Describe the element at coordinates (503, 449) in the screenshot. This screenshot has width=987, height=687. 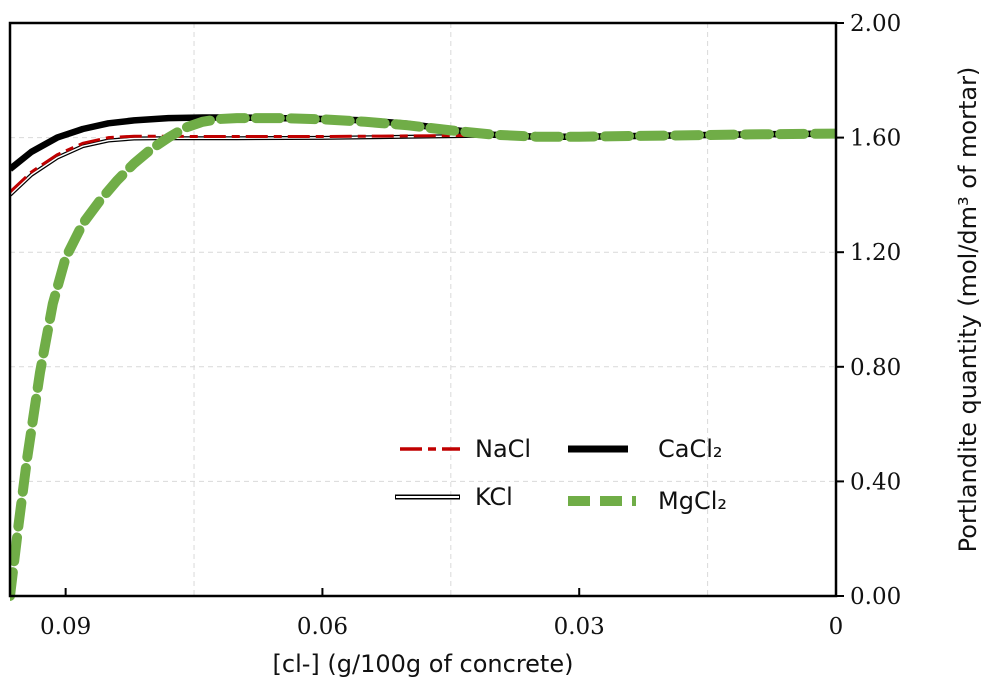
I see `legend-label-nacl: NaCl` at that location.